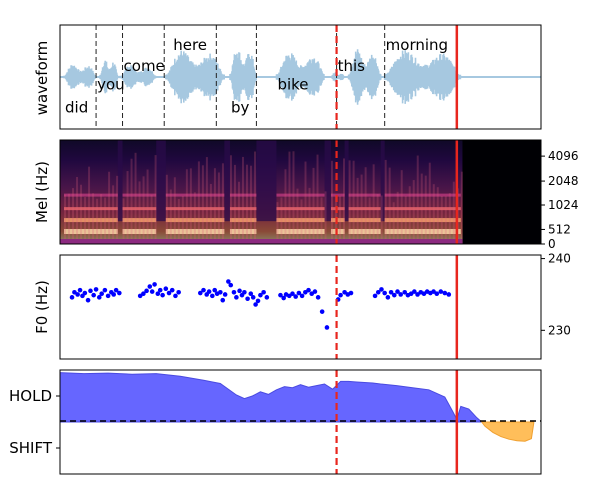  I want to click on mel-ylabel: Mel (Hz), so click(42, 192).